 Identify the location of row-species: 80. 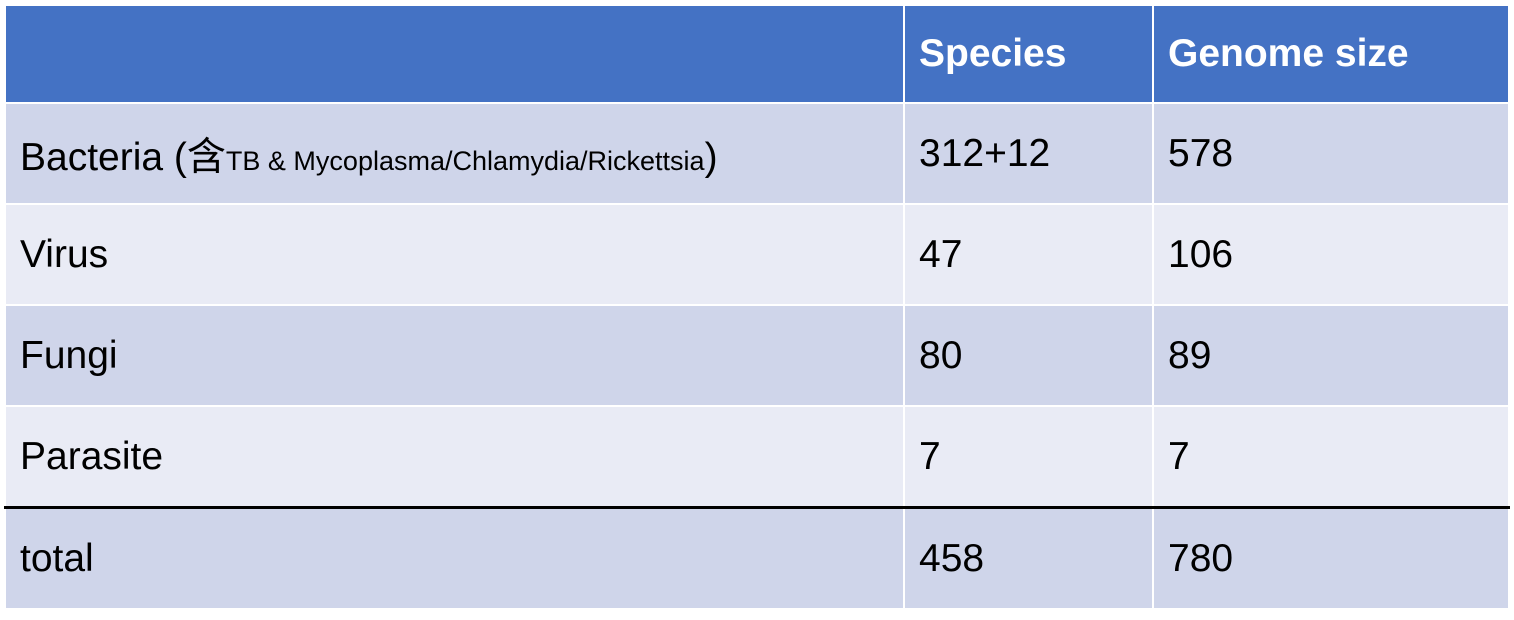
(1028, 355).